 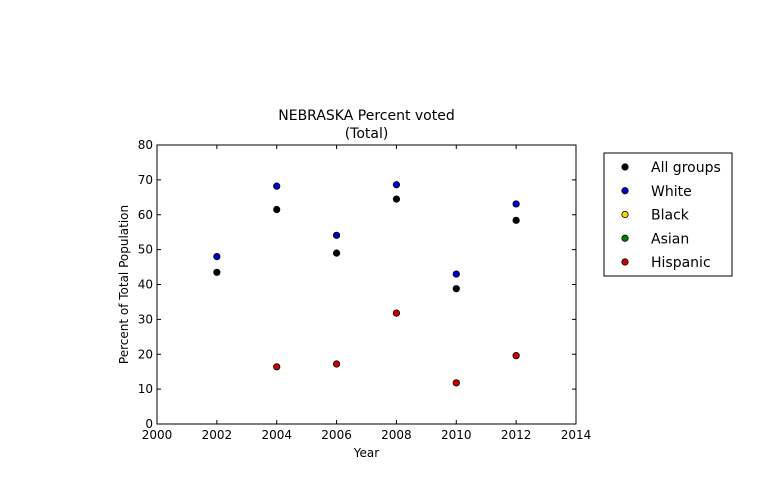 I want to click on legend-label: Hispanic, so click(x=681, y=263).